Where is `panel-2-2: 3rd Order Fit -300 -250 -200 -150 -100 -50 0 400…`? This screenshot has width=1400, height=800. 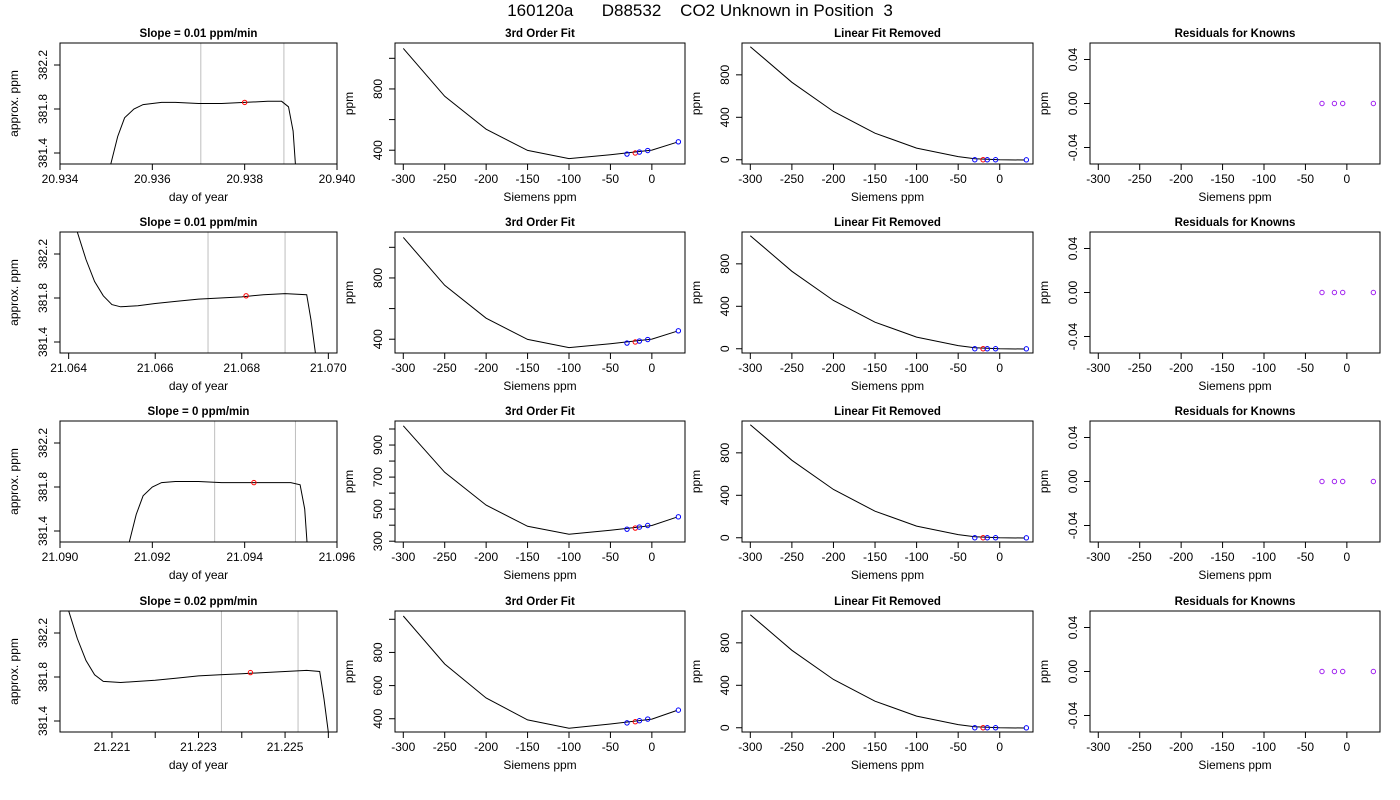 panel-2-2: 3rd Order Fit -300 -250 -200 -150 -100 -50 0 400… is located at coordinates (514, 305).